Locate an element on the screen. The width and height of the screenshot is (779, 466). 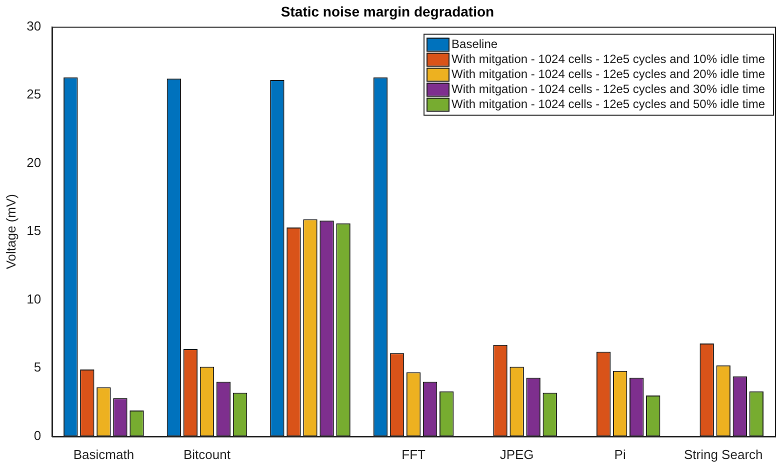
y-tick-label: 5 is located at coordinates (38, 367).